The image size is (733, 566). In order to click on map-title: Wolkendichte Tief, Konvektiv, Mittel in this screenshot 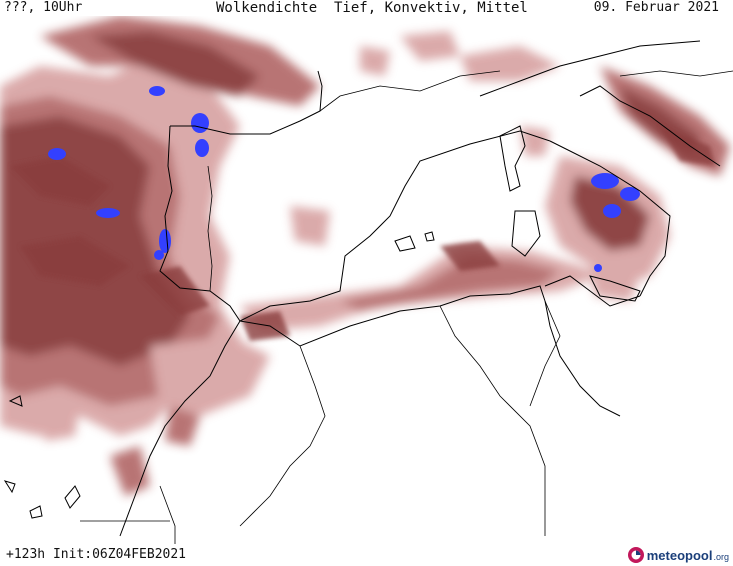, I will do `click(372, 8)`.